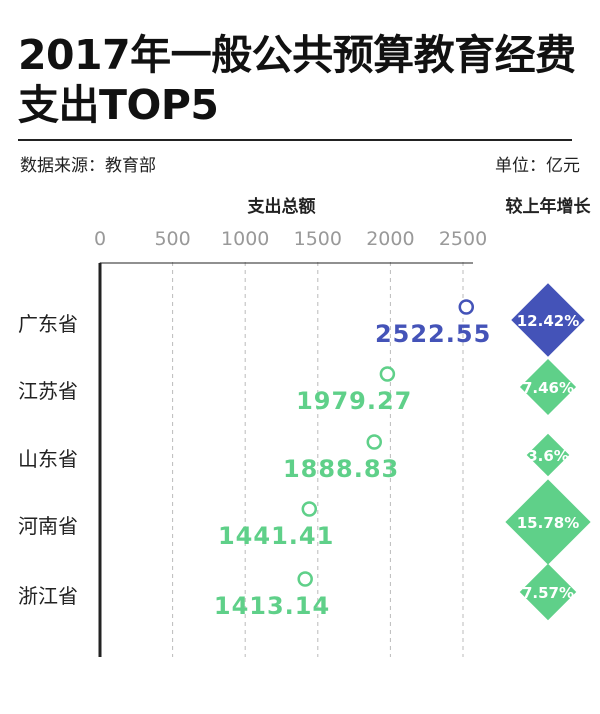  I want to click on x-tick-label: 2000, so click(390, 239).